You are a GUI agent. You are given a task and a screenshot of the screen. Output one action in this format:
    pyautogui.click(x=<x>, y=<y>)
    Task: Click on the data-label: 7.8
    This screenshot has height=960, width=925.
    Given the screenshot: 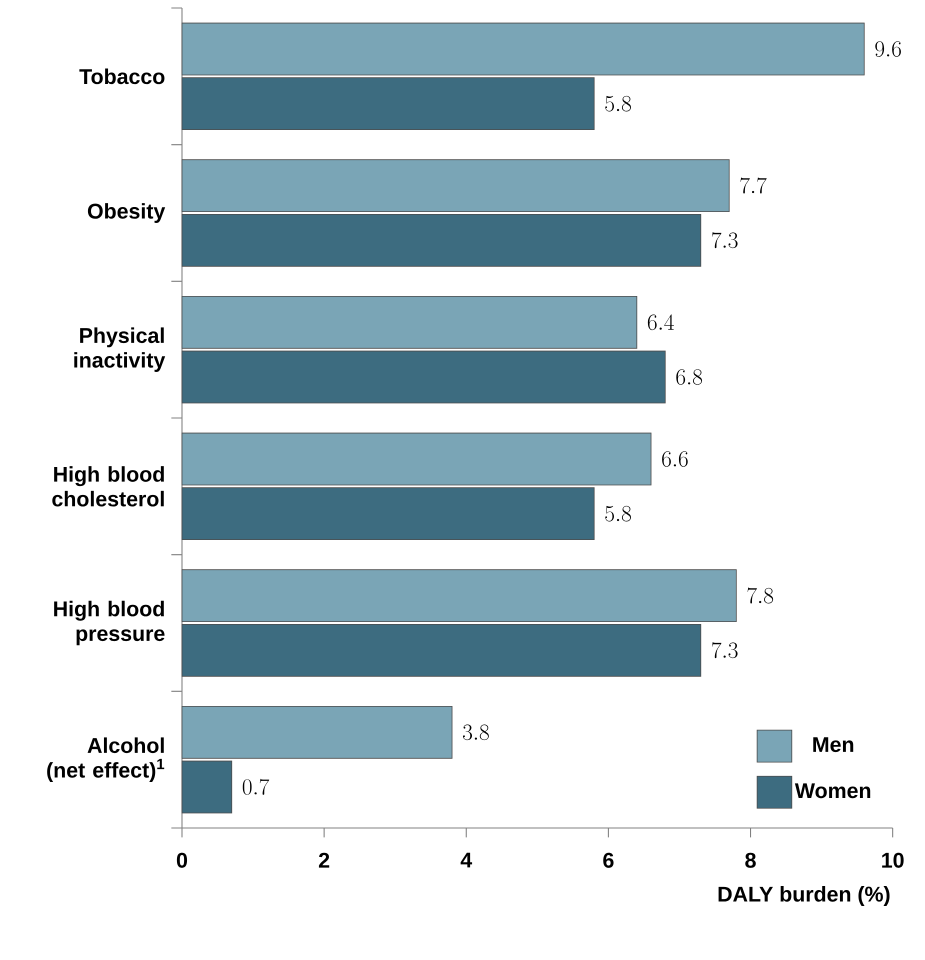 What is the action you would take?
    pyautogui.click(x=760, y=596)
    